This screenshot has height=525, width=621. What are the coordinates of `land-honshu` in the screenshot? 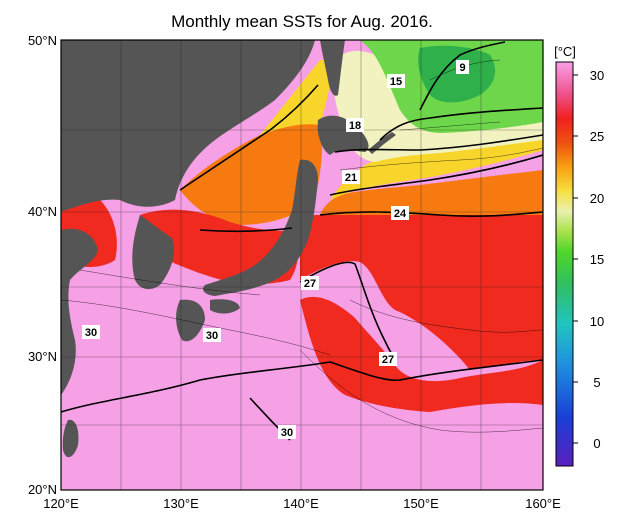 It's located at (260, 227).